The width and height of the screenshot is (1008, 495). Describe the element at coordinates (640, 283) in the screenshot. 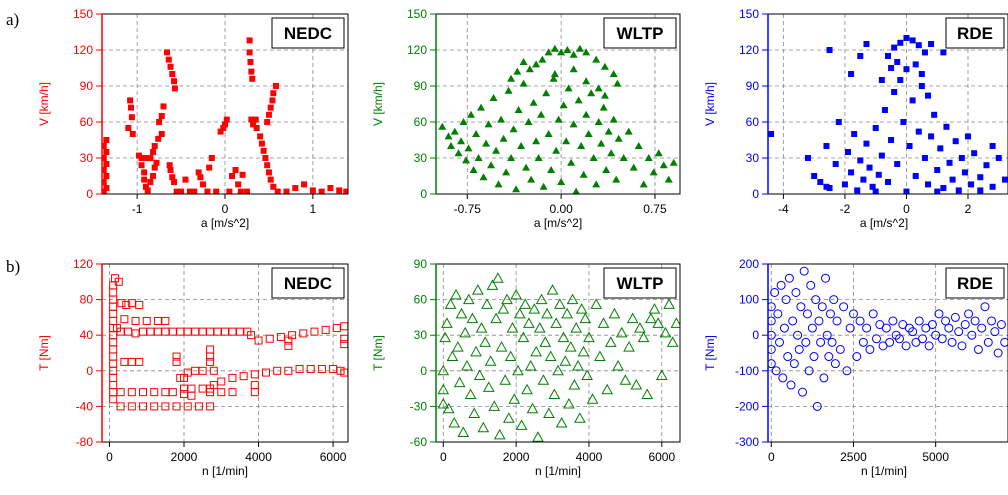

I see `chart-title: WLTP` at that location.